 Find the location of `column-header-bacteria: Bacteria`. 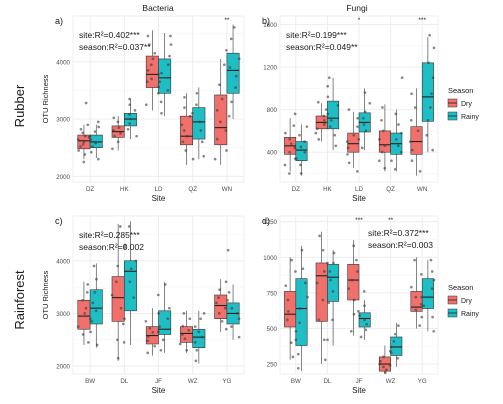

column-header-bacteria: Bacteria is located at coordinates (157, 8).